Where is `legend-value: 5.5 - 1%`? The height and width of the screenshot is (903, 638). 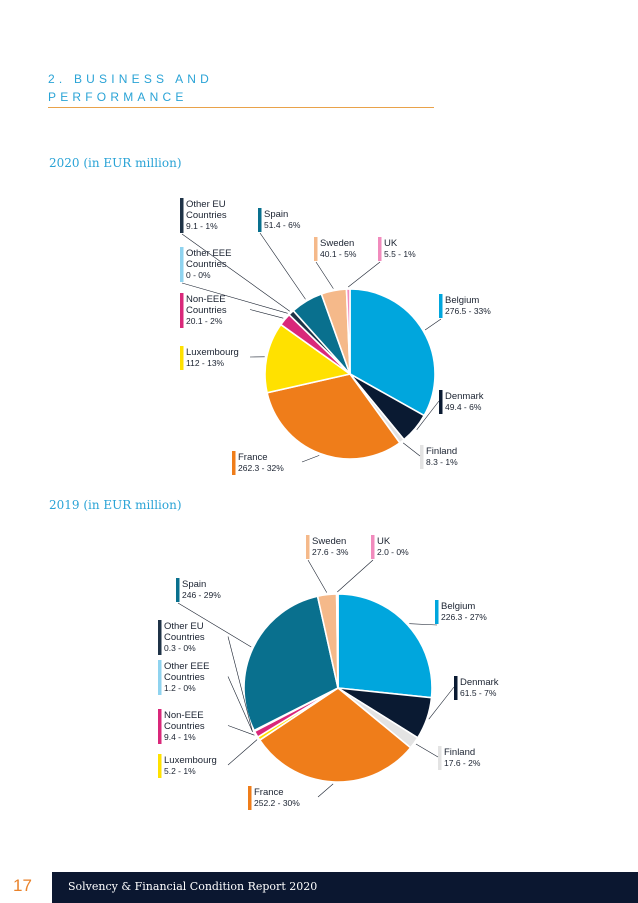
legend-value: 5.5 - 1% is located at coordinates (400, 254).